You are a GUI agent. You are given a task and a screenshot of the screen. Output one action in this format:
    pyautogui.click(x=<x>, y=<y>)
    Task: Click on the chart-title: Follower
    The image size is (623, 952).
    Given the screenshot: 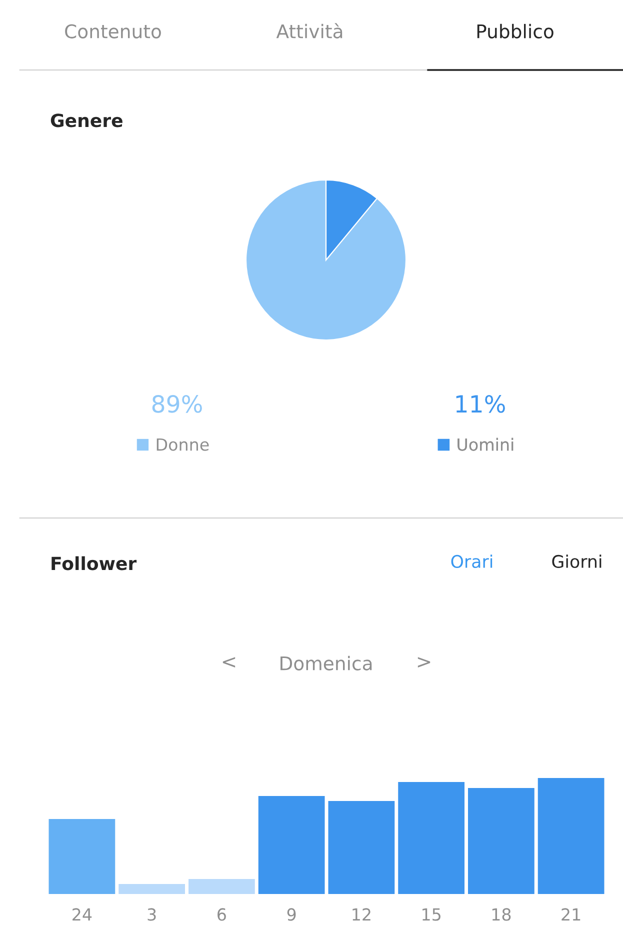 What is the action you would take?
    pyautogui.click(x=94, y=563)
    